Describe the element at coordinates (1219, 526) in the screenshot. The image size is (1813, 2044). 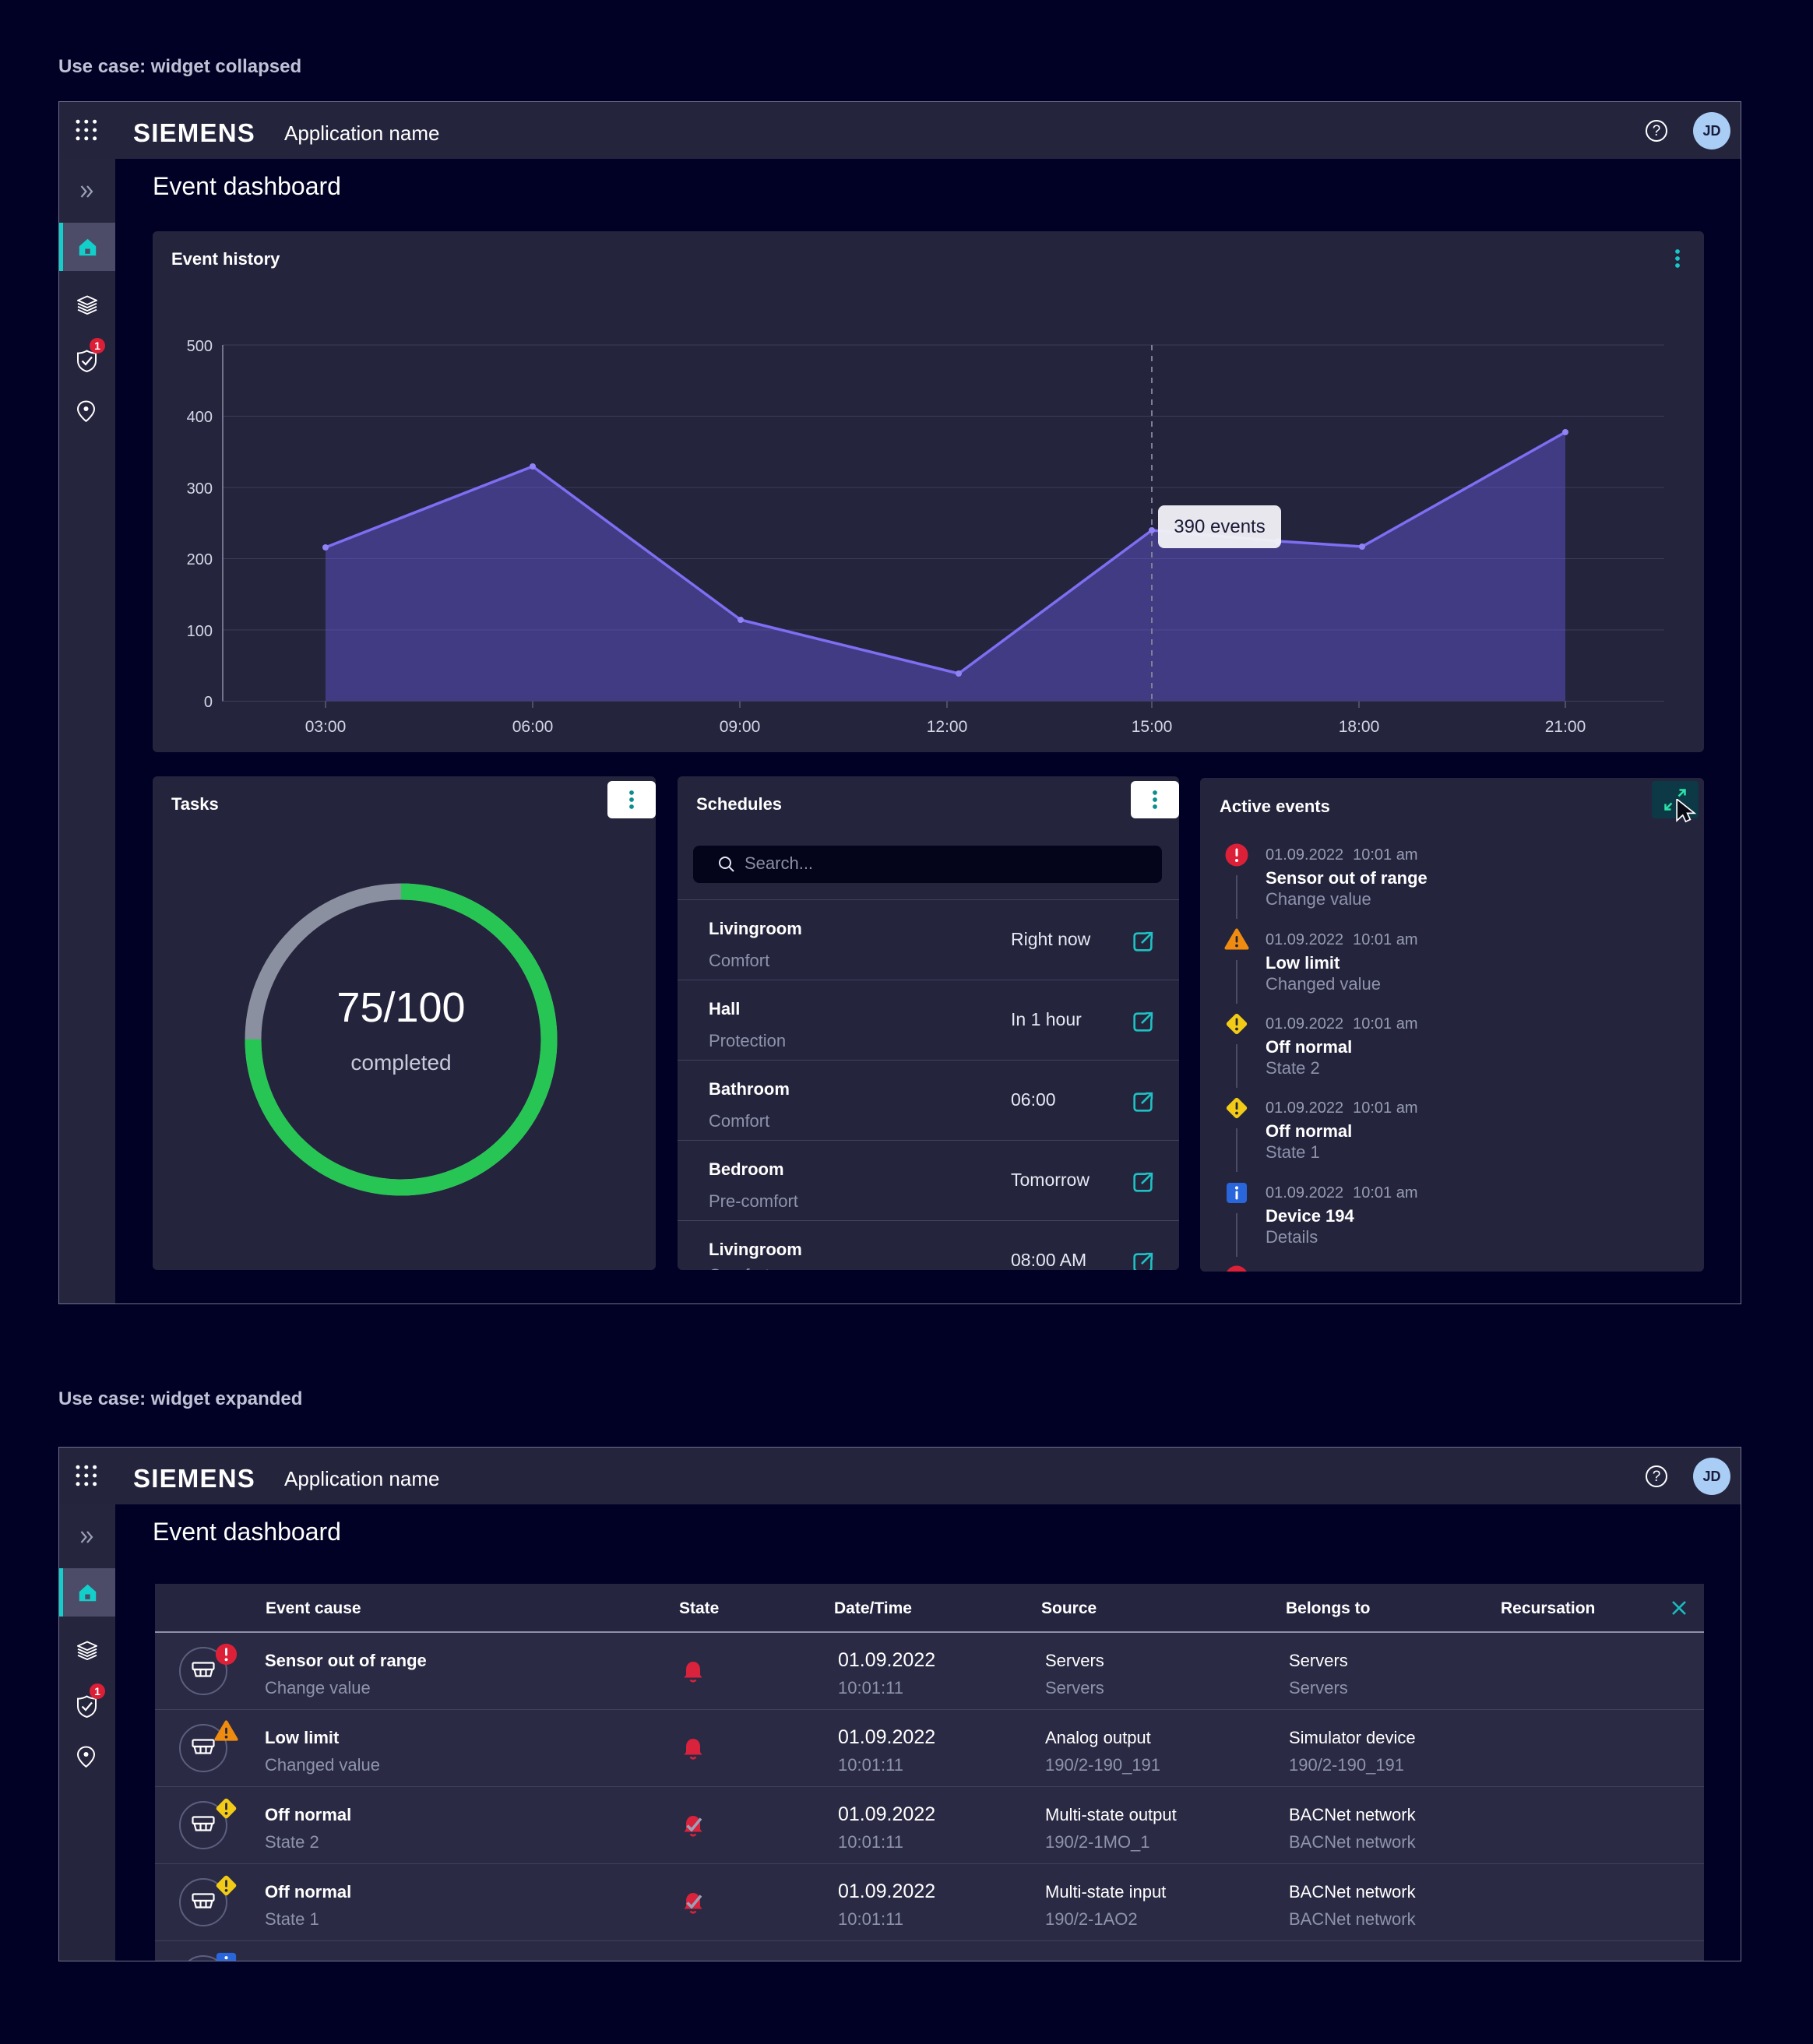
I see `svg-text: 390 events` at that location.